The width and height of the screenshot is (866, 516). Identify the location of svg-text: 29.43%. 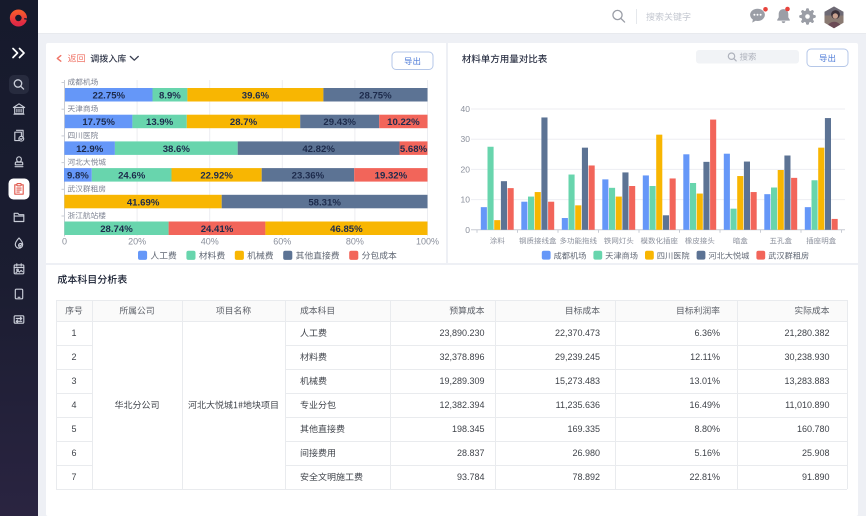
(339, 122).